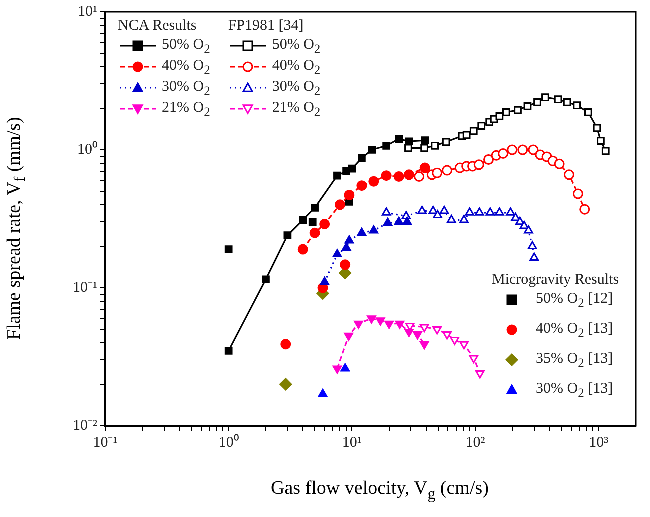 Image resolution: width=650 pixels, height=517 pixels. What do you see at coordinates (575, 360) in the screenshot?
I see `legend-label: 35% O$_{2}$ [13]` at bounding box center [575, 360].